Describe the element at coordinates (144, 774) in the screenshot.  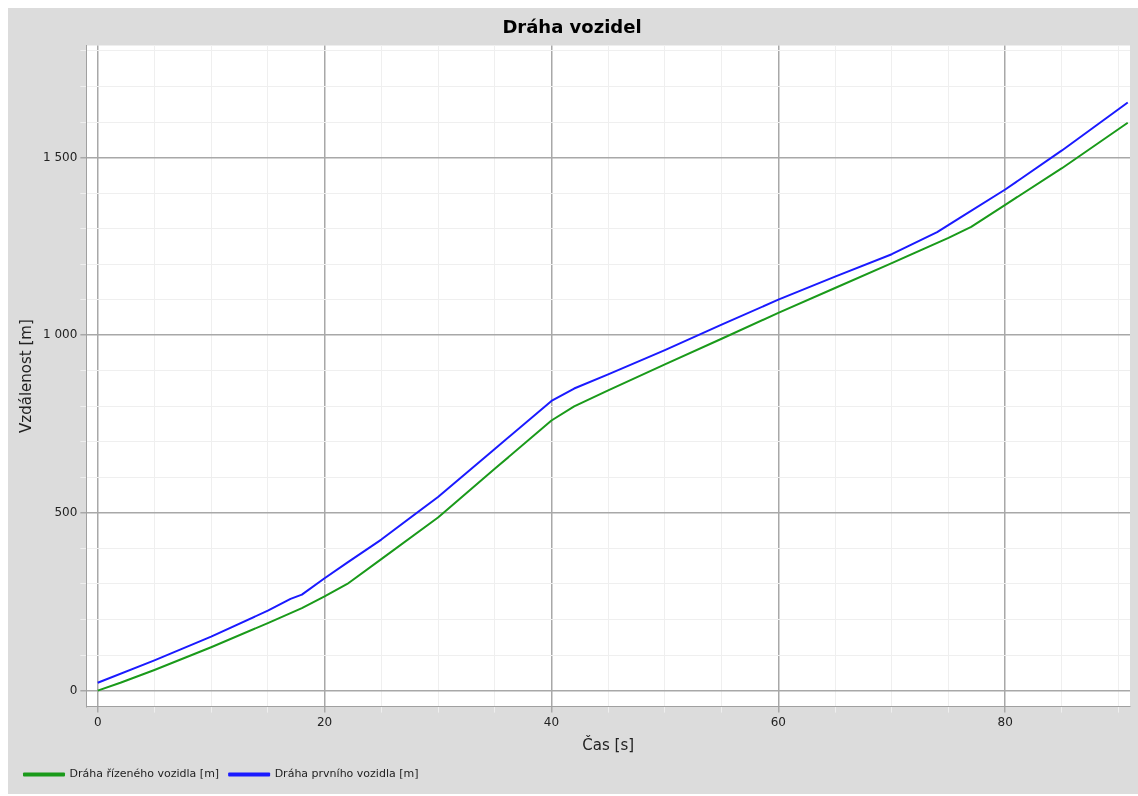
I see `legend-label: Dráha řízeného vozidla [m]` at that location.